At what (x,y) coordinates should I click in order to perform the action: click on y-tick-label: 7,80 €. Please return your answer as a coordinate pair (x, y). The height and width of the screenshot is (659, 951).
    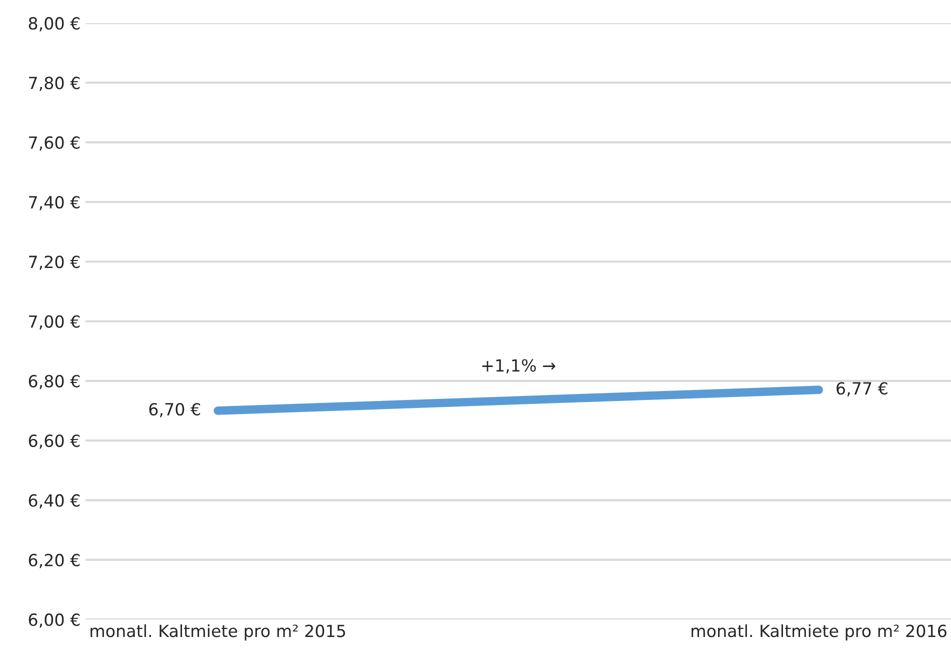
    Looking at the image, I should click on (54, 83).